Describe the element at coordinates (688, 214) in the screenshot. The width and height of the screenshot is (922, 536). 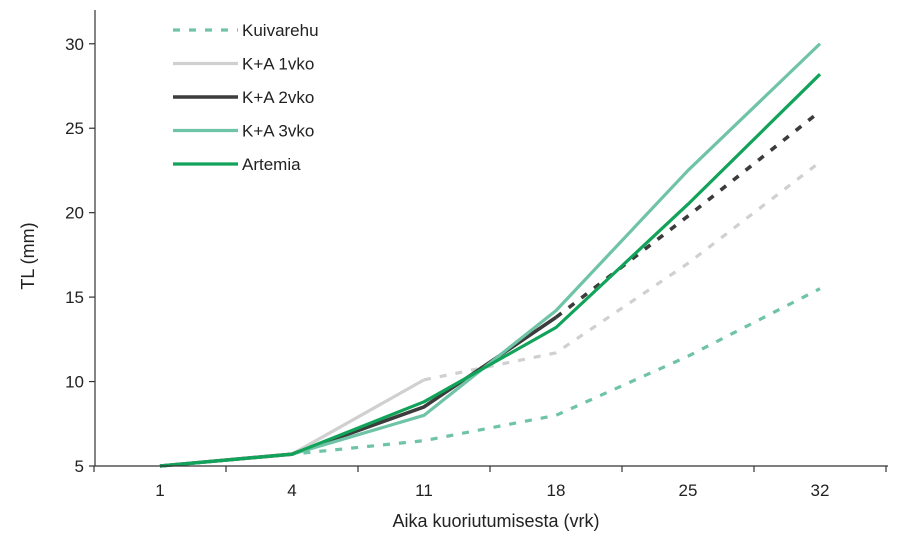
I see `series-k-a-2vko-projection` at that location.